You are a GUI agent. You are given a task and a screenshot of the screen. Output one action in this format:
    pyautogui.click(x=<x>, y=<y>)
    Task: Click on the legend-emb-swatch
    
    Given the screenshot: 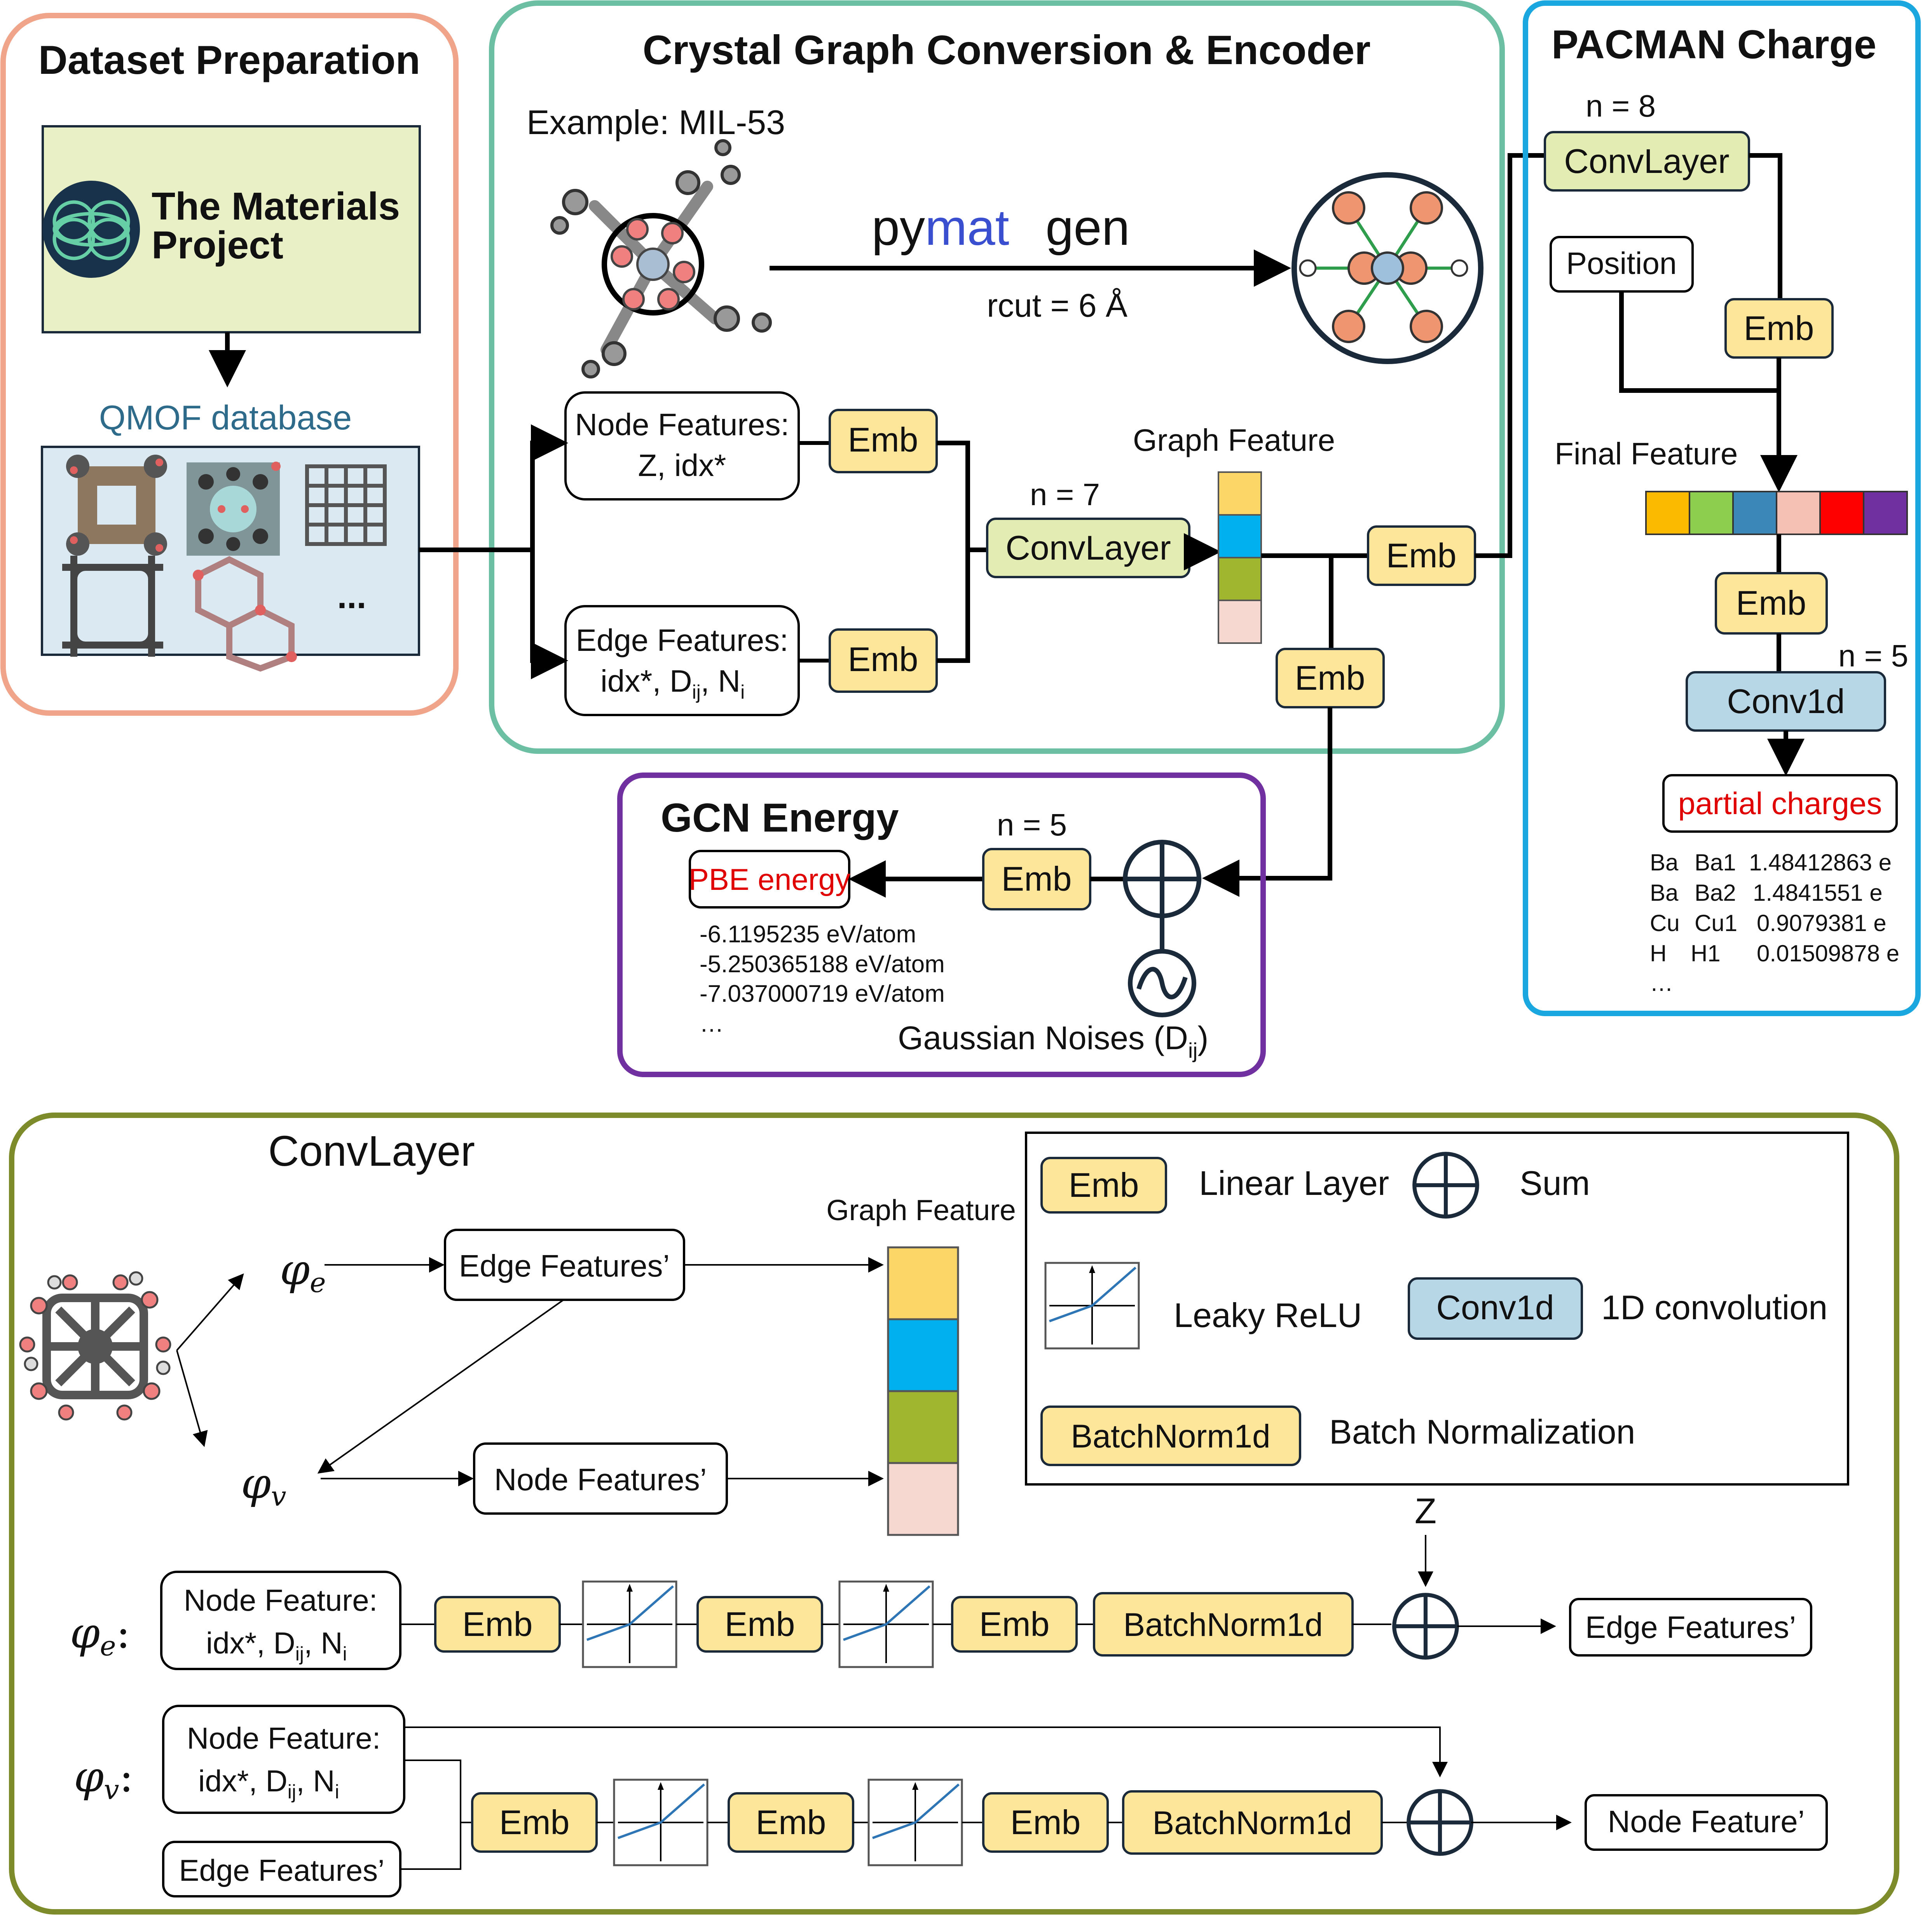 What is the action you would take?
    pyautogui.click(x=1103, y=1185)
    